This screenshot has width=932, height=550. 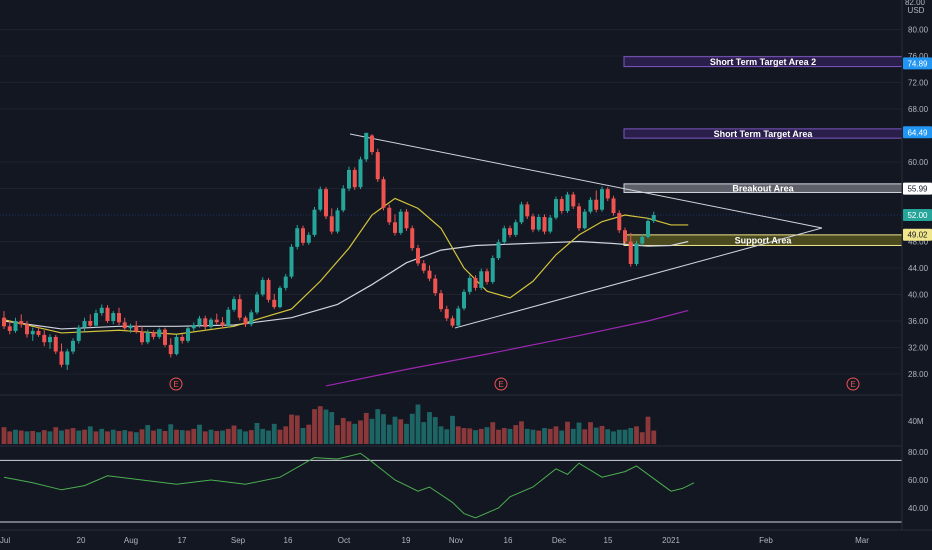 I want to click on lower-trendline, so click(x=638, y=278).